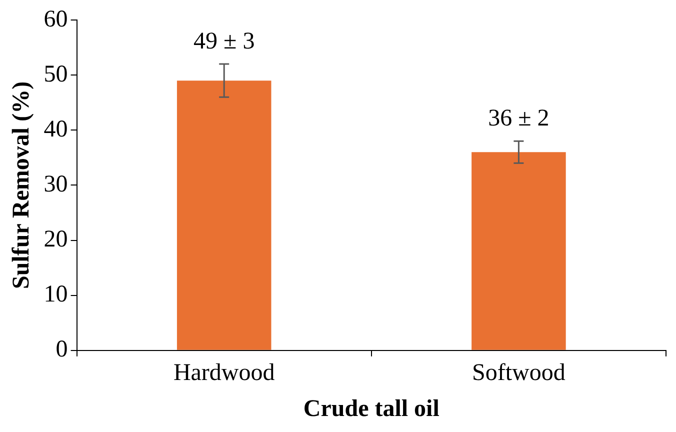 Image resolution: width=676 pixels, height=432 pixels. Describe the element at coordinates (56, 19) in the screenshot. I see `y-tick-label: 60` at that location.